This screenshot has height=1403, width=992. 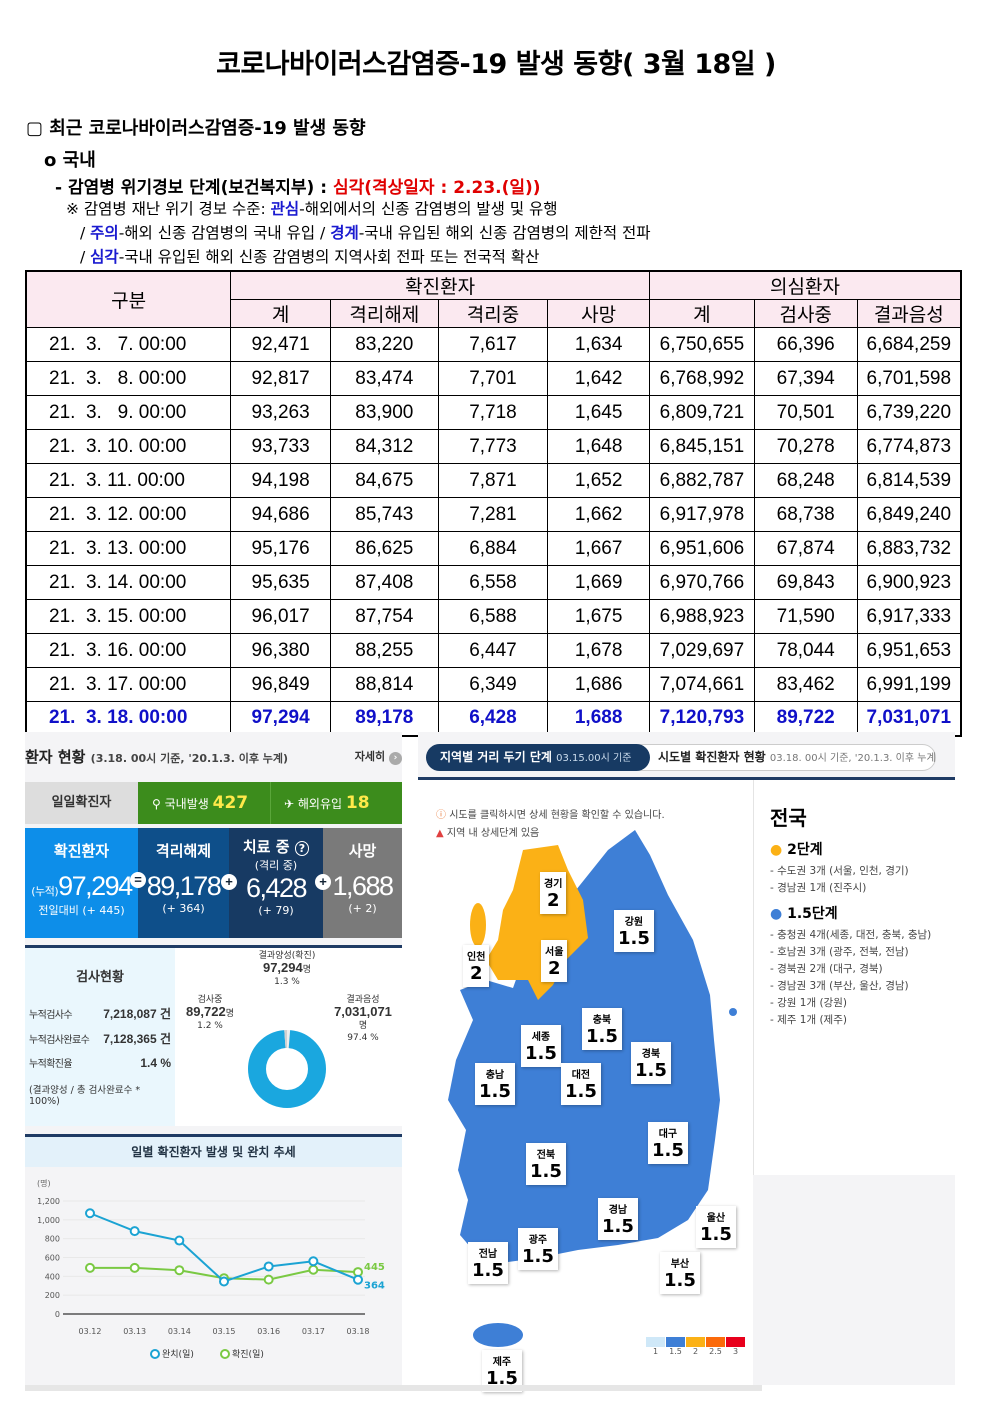 I want to click on deaths-value: 1,688, so click(x=363, y=886).